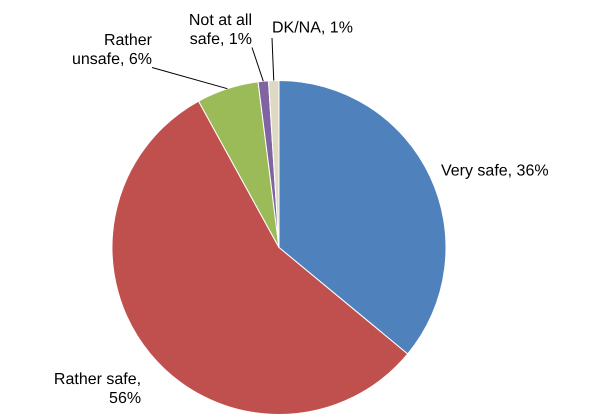 The height and width of the screenshot is (420, 602). I want to click on slice-label: Rather safe, 56%, so click(98, 389).